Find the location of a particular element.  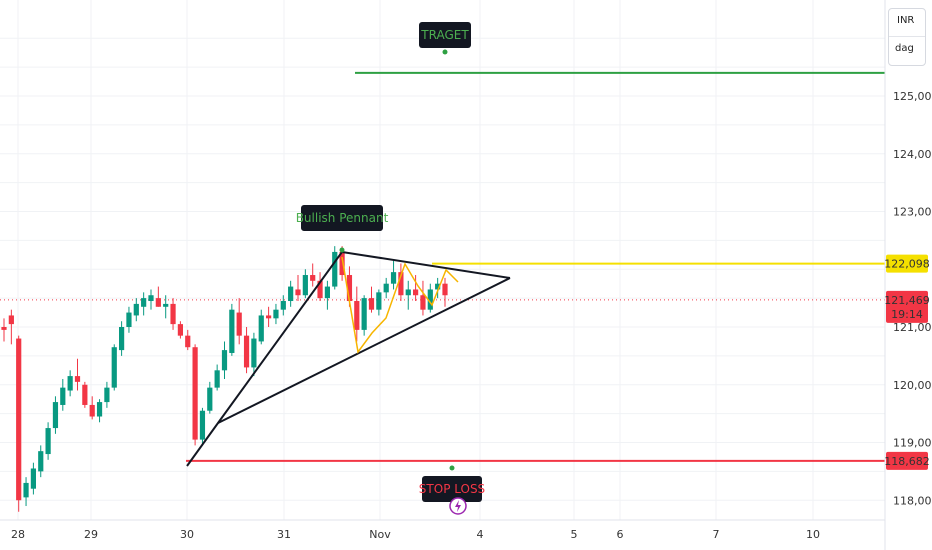

x-tick-label: 29 is located at coordinates (91, 534).